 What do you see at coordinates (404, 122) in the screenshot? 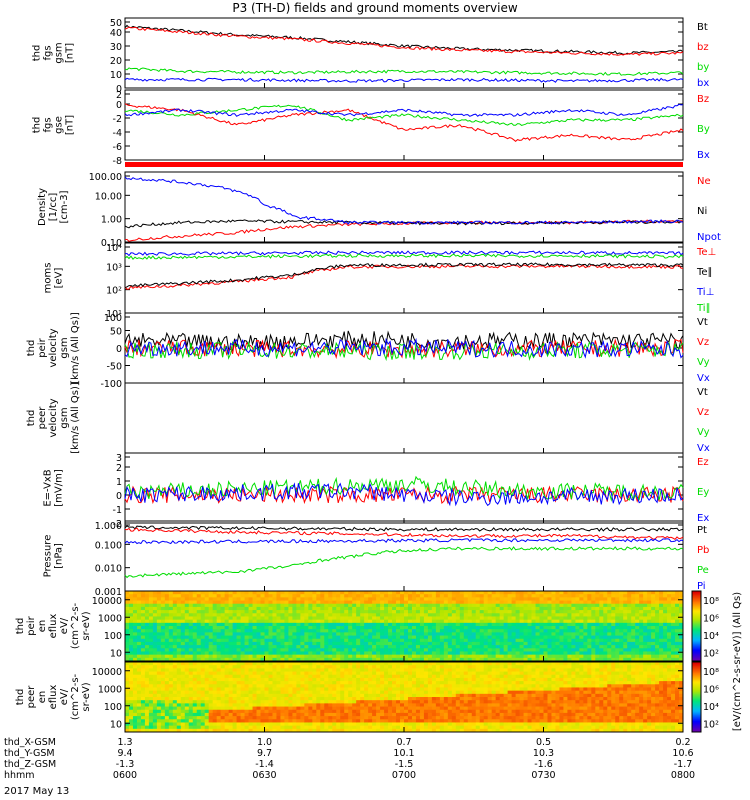
I see `series-line-Bz` at bounding box center [404, 122].